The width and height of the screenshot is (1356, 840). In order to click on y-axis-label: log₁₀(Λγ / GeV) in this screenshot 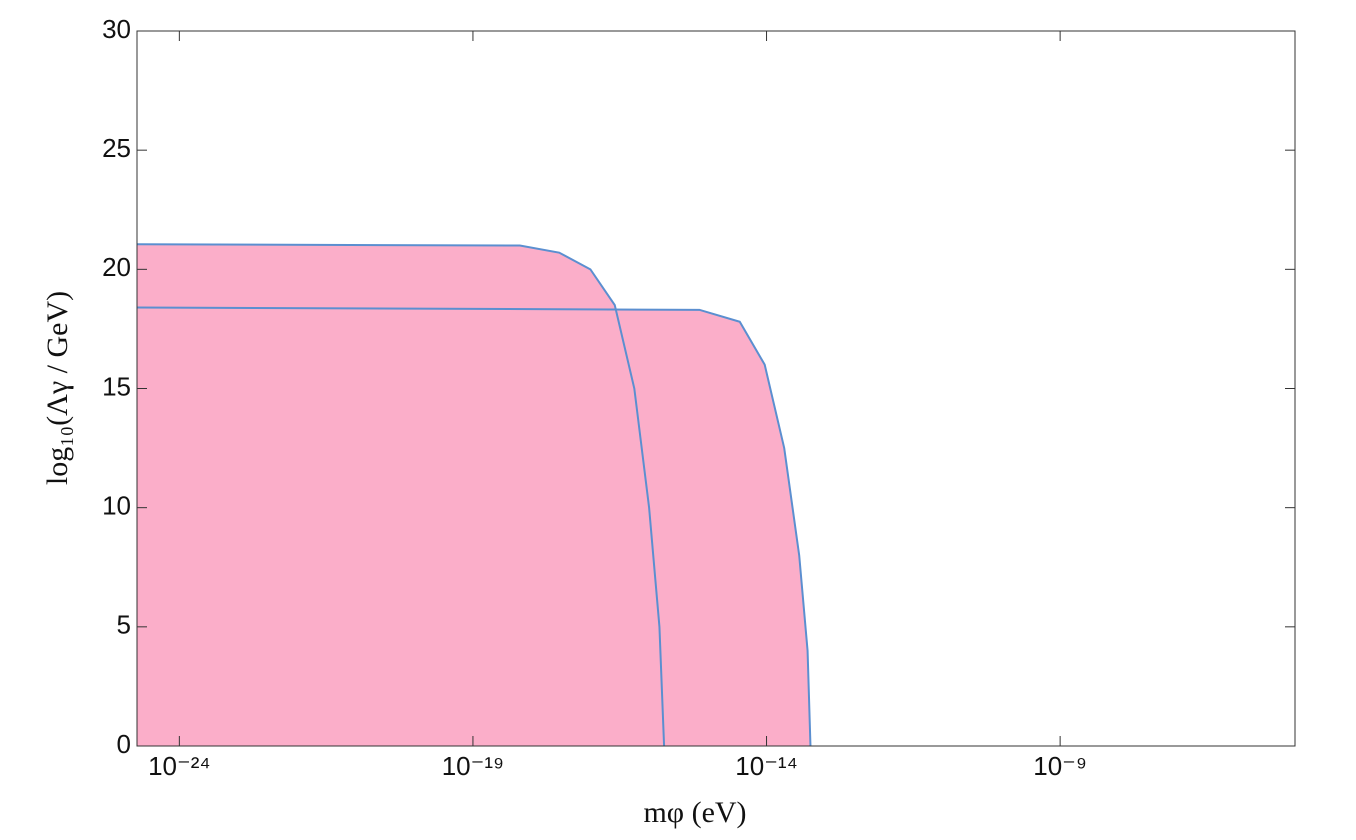, I will do `click(57, 388)`.